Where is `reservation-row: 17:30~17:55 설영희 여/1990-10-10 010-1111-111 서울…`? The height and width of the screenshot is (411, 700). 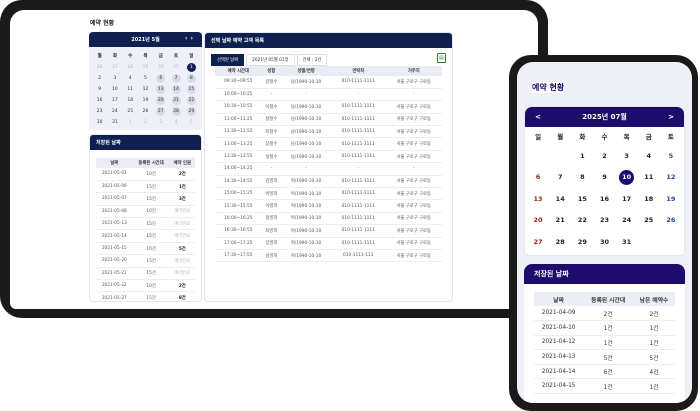 reservation-row: 17:30~17:55 설영희 여/1990-10-10 010-1111-111 서울… is located at coordinates (328, 256).